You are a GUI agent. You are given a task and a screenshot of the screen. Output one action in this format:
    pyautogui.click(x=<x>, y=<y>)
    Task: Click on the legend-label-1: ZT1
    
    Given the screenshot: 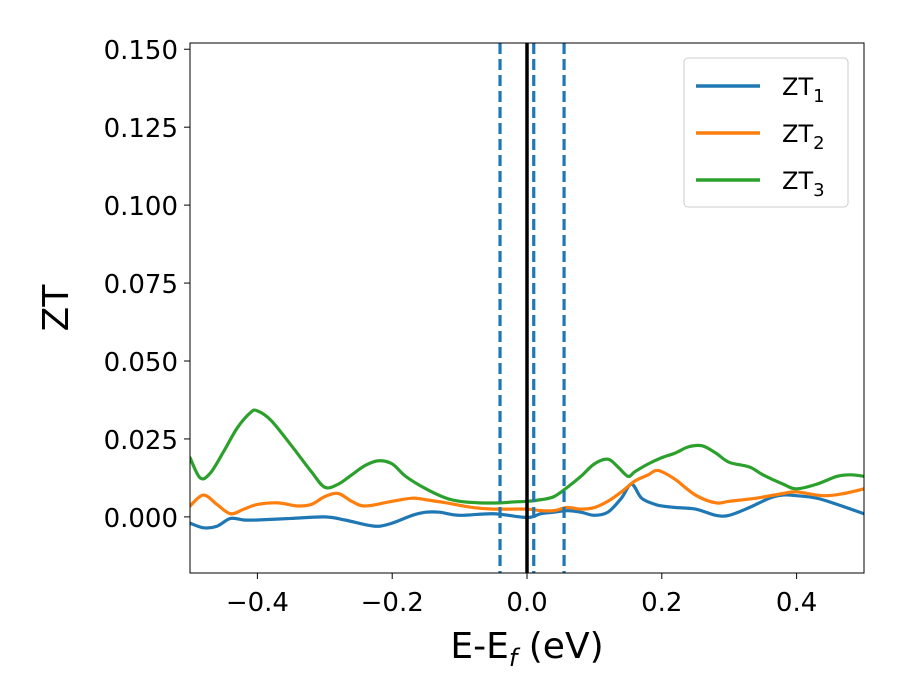 What is the action you would take?
    pyautogui.click(x=803, y=90)
    